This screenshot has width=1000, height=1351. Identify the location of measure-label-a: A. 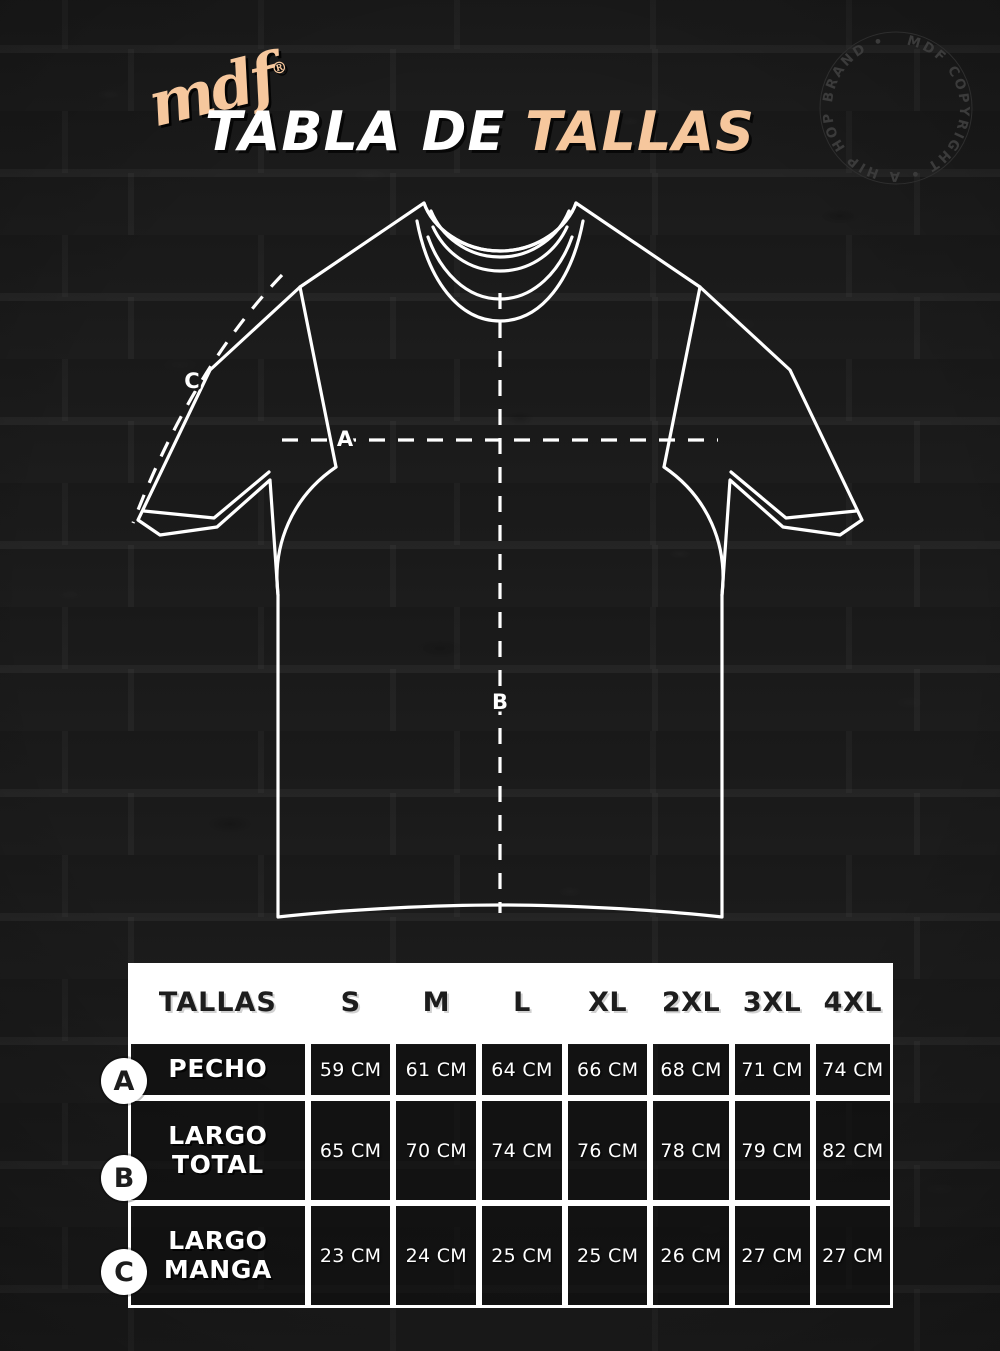
(345, 439).